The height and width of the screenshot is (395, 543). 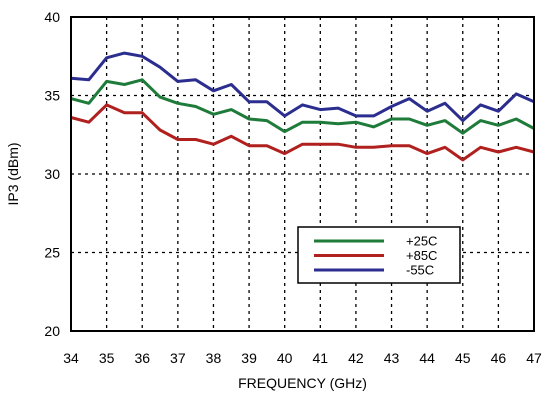 I want to click on legend-label: +25C, so click(x=421, y=241).